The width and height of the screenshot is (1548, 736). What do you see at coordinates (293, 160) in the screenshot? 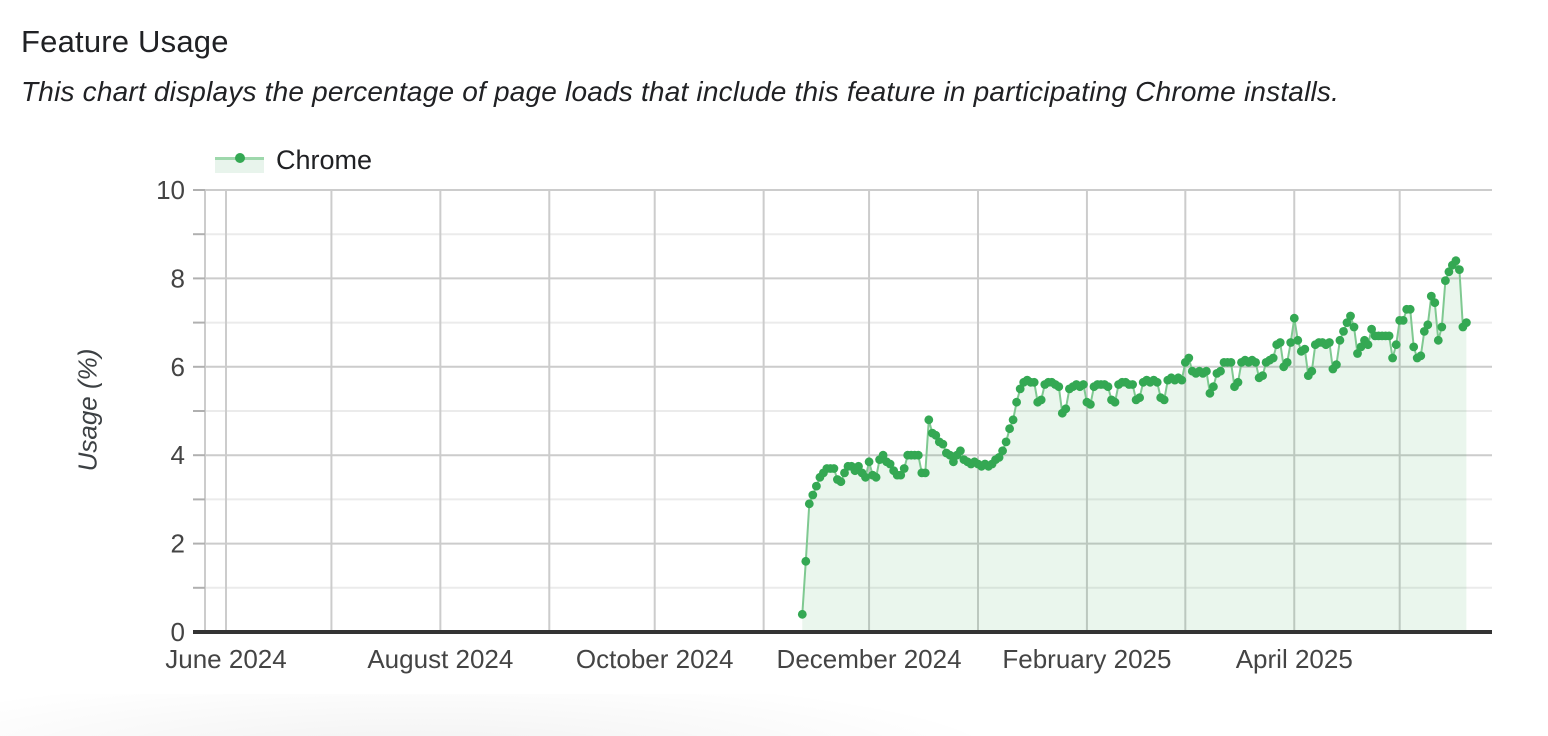
I see `legend: Chrome` at bounding box center [293, 160].